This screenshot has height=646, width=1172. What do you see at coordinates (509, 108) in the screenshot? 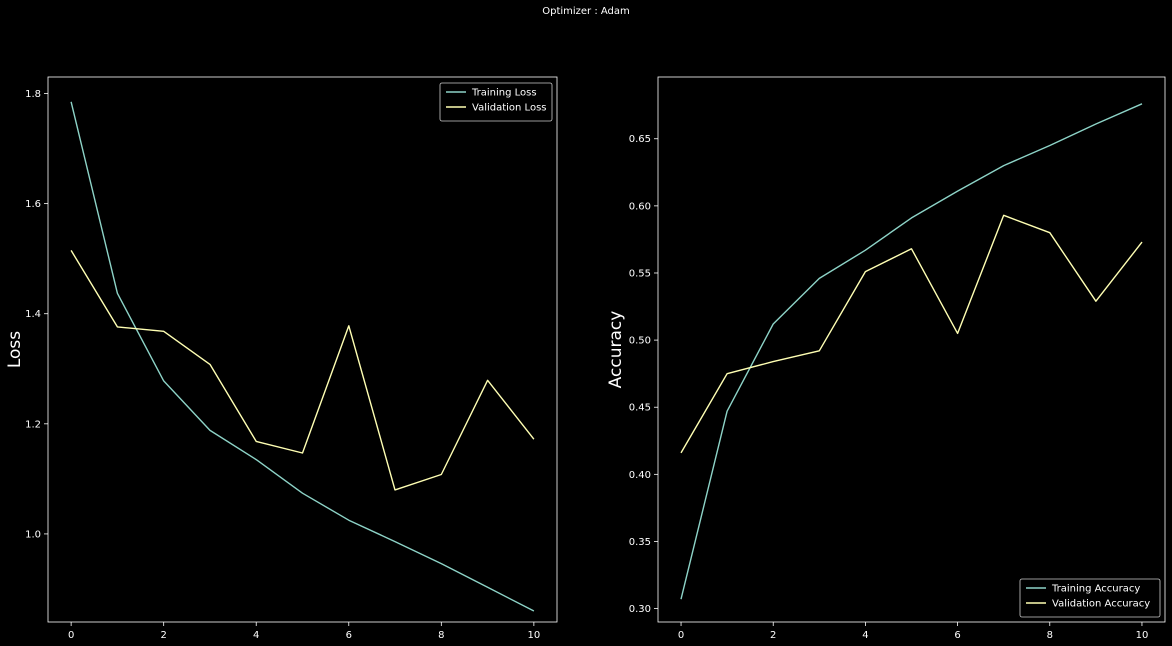
I see `legend-entry: Validation Loss` at bounding box center [509, 108].